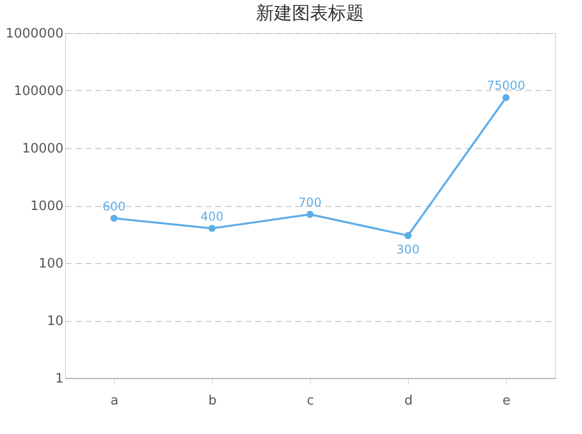 The image size is (582, 434). What do you see at coordinates (47, 206) in the screenshot?
I see `y-tick-label: 1000` at bounding box center [47, 206].